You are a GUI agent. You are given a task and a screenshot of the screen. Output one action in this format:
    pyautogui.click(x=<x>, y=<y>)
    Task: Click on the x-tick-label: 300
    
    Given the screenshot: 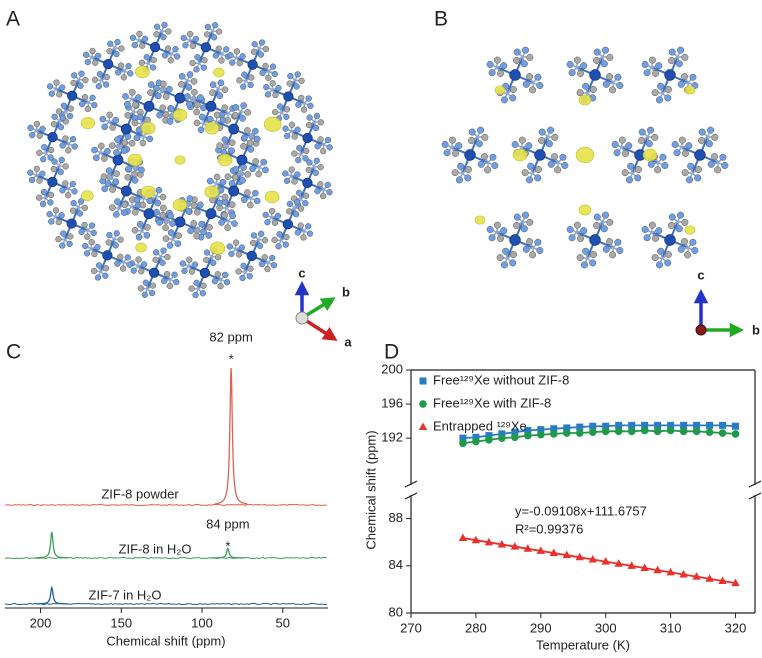 What is the action you would take?
    pyautogui.click(x=606, y=627)
    